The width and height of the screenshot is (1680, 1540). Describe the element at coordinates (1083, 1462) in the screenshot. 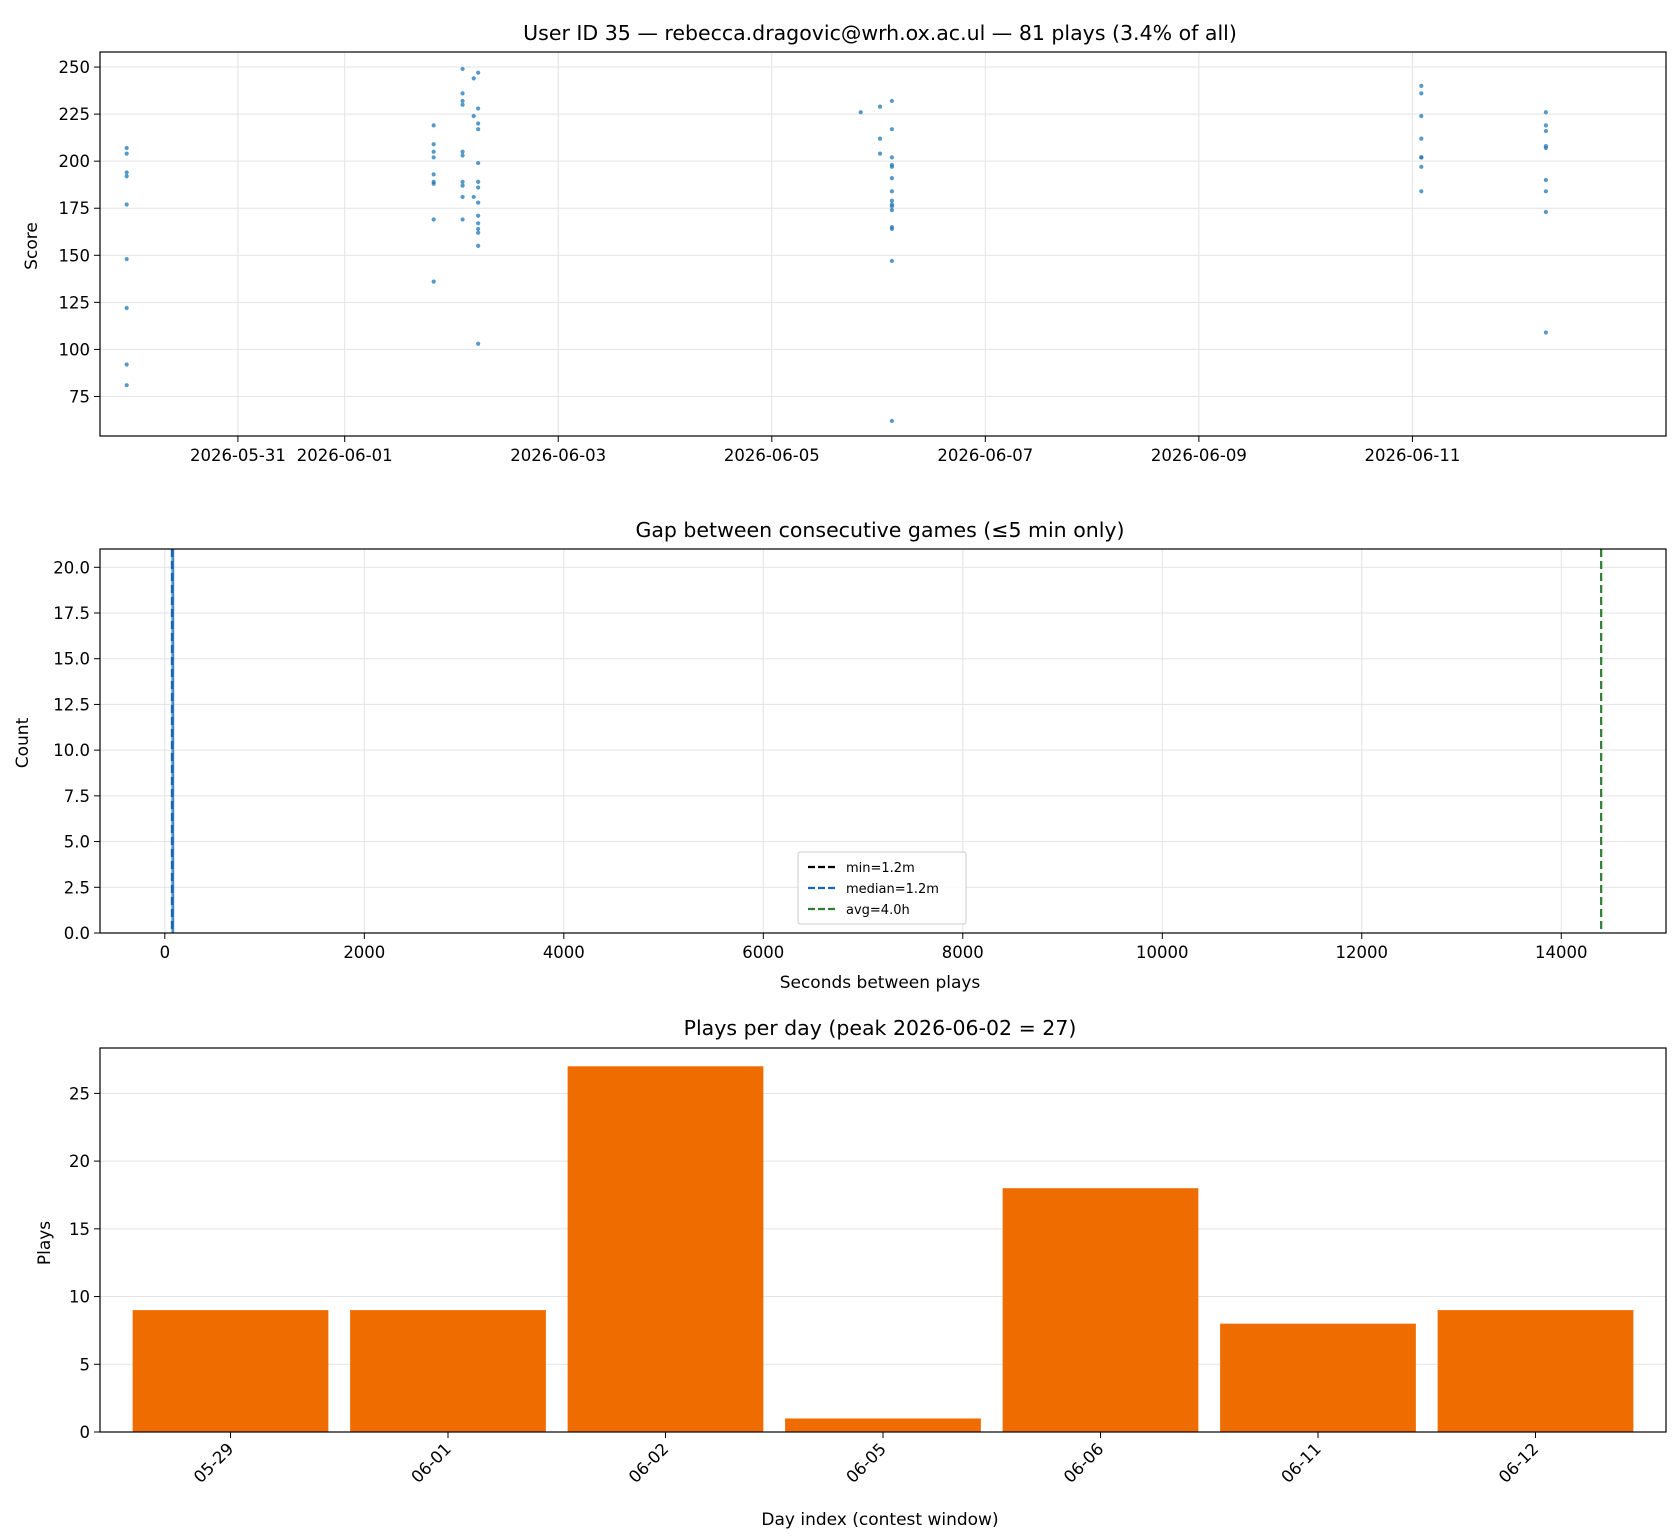

I see `bar-x-tick-label: 06-06` at that location.